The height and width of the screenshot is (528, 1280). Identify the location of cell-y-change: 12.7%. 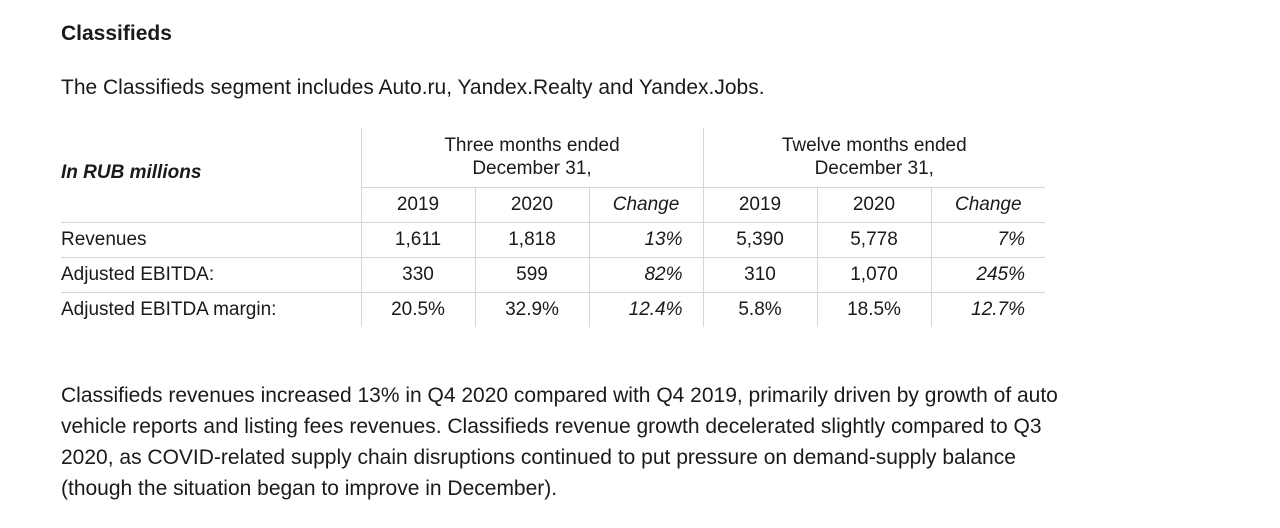
(987, 309).